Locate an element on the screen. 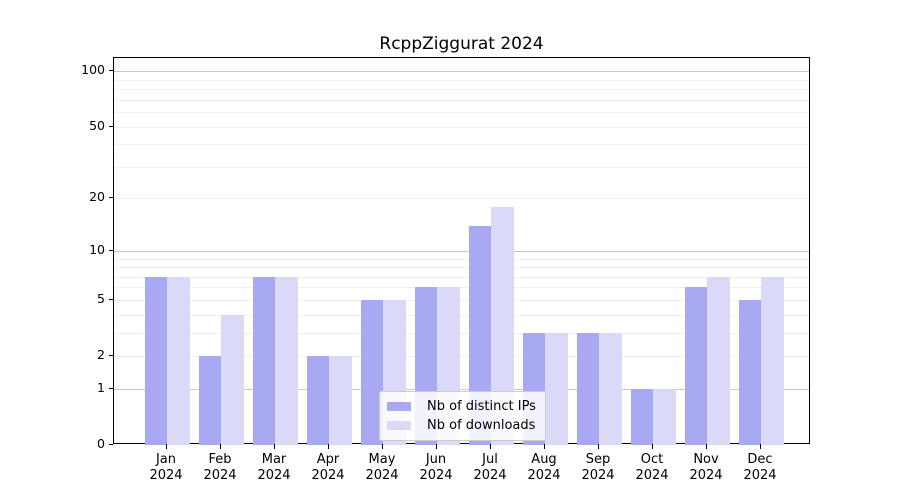 This screenshot has height=500, width=900. x-tick-label: Aug 2024 is located at coordinates (544, 467).